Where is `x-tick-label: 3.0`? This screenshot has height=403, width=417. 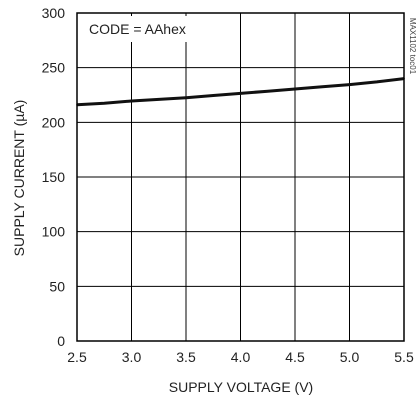 x-tick-label: 3.0 is located at coordinates (132, 357).